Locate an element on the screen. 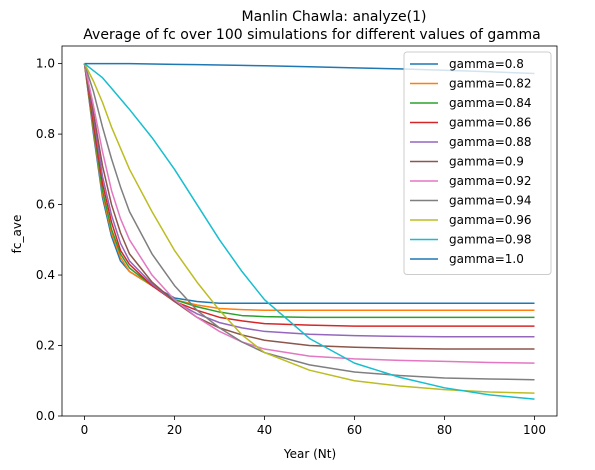  legend-entry-1: gamma=0.82 is located at coordinates (490, 84).